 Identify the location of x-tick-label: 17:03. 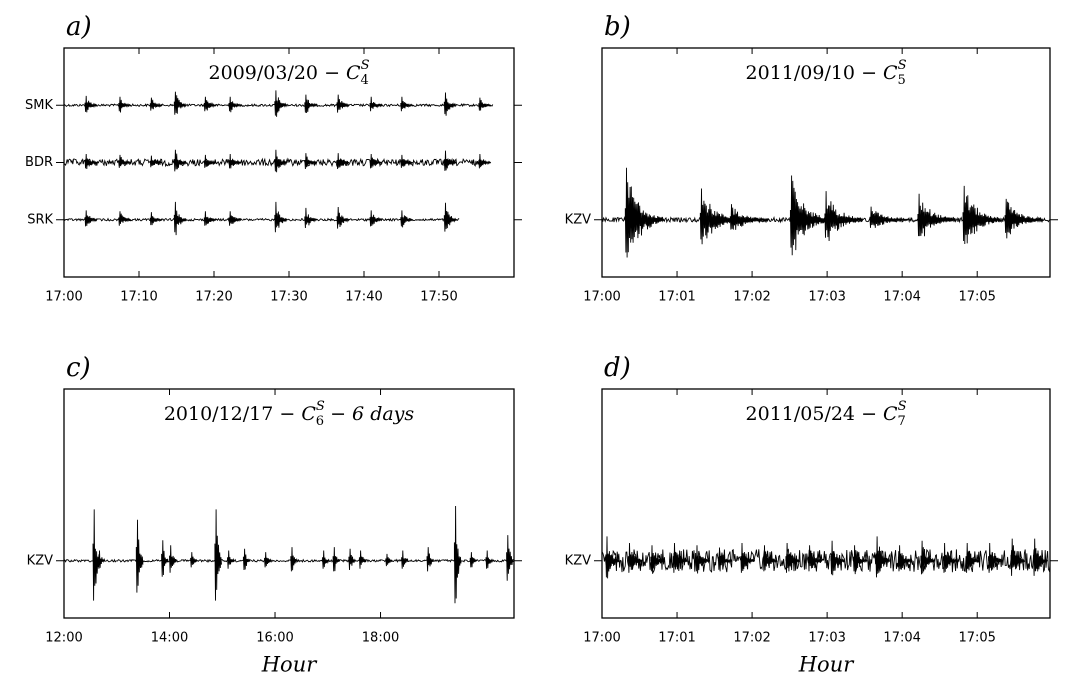
(826, 297).